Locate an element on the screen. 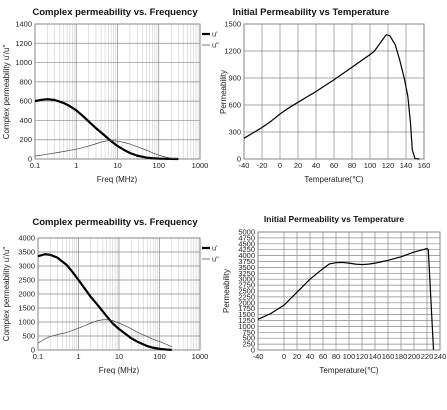  y-tick-label: 2250 is located at coordinates (246, 296).